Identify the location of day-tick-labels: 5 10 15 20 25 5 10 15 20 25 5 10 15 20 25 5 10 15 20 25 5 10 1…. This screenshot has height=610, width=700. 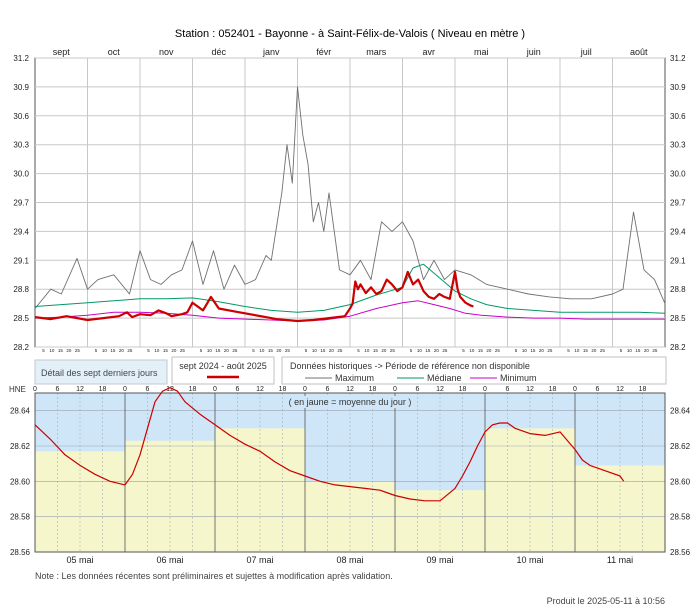
(350, 350).